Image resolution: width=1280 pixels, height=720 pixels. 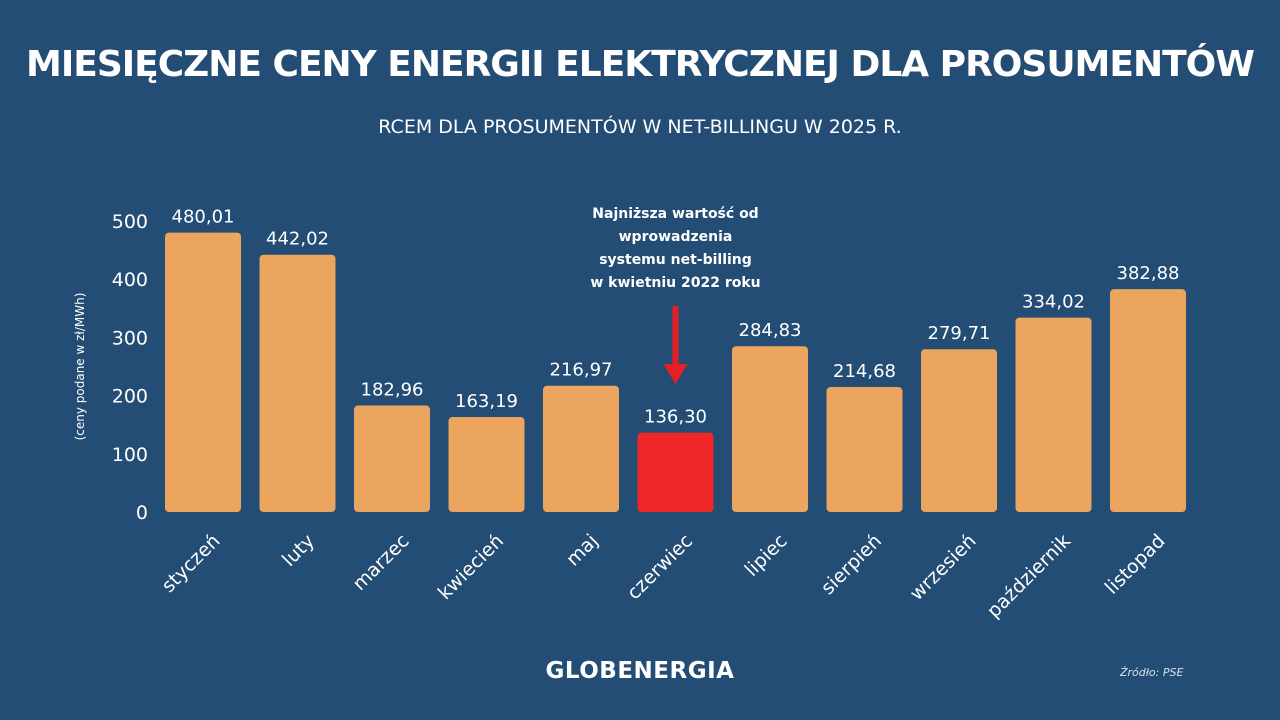 I want to click on bar-value-label: 382,88, so click(x=1148, y=273).